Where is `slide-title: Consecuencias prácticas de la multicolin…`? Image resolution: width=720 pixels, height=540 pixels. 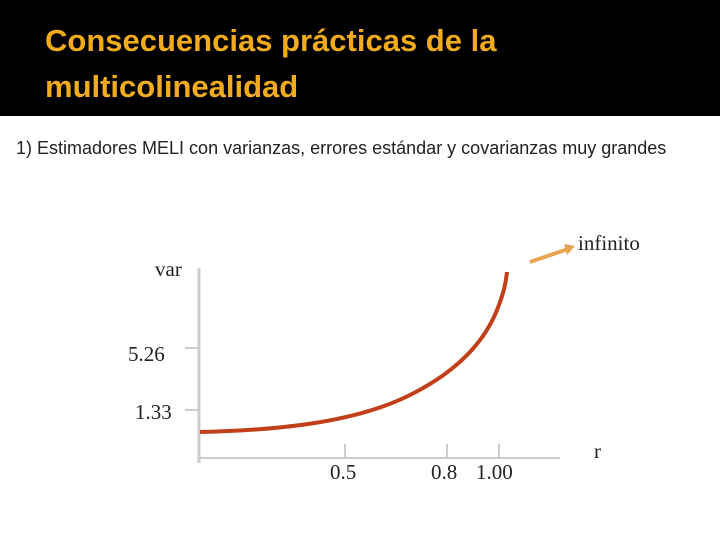
slide-title: Consecuencias prácticas de la multicolin… is located at coordinates (271, 63).